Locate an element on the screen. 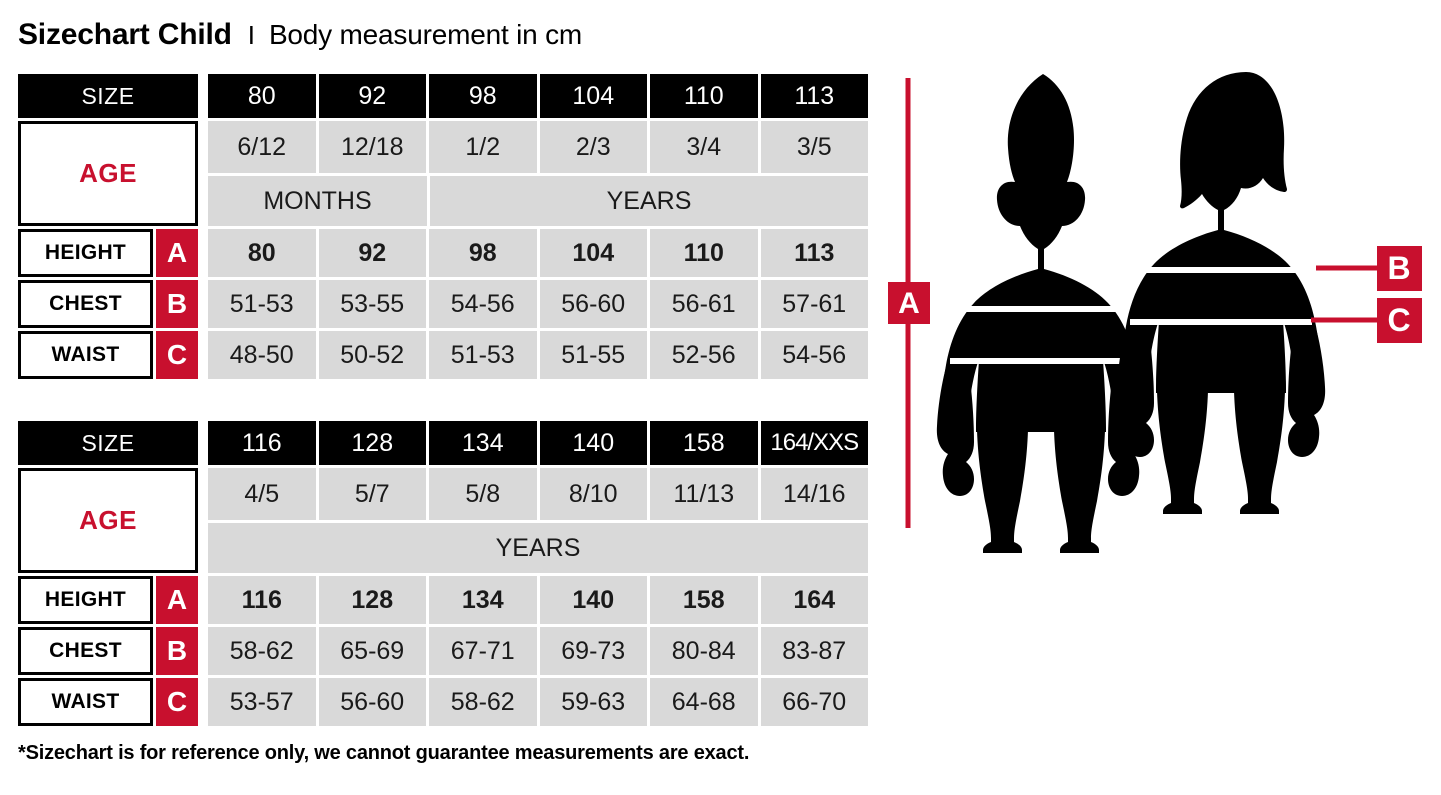  table-row: YEARS is located at coordinates (538, 548).